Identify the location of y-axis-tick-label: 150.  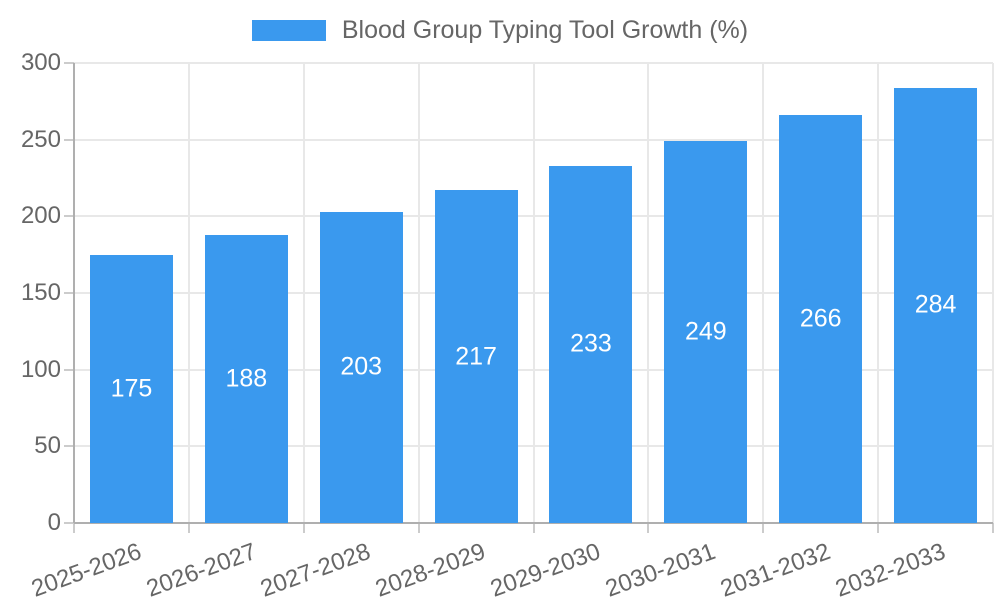
(40, 292).